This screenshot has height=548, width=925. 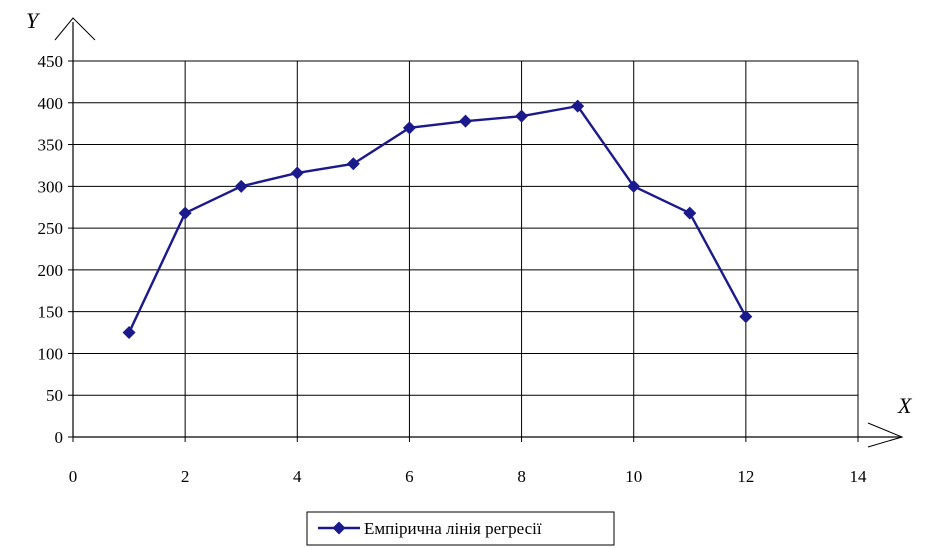 I want to click on x-tick-label: 4, so click(x=297, y=476).